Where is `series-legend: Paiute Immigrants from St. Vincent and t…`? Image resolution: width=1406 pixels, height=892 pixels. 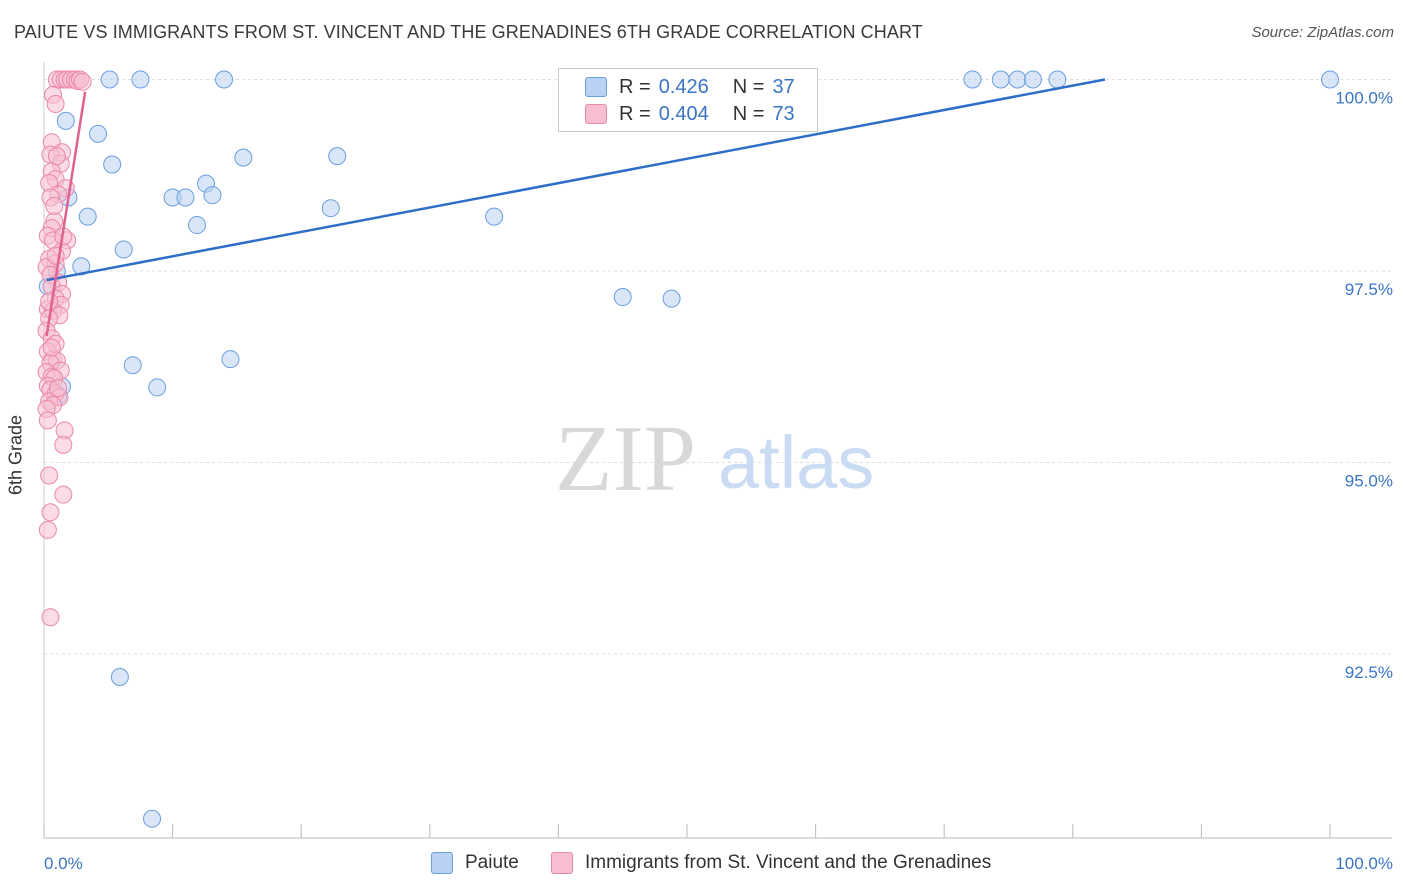 series-legend: Paiute Immigrants from St. Vincent and t… is located at coordinates (703, 864).